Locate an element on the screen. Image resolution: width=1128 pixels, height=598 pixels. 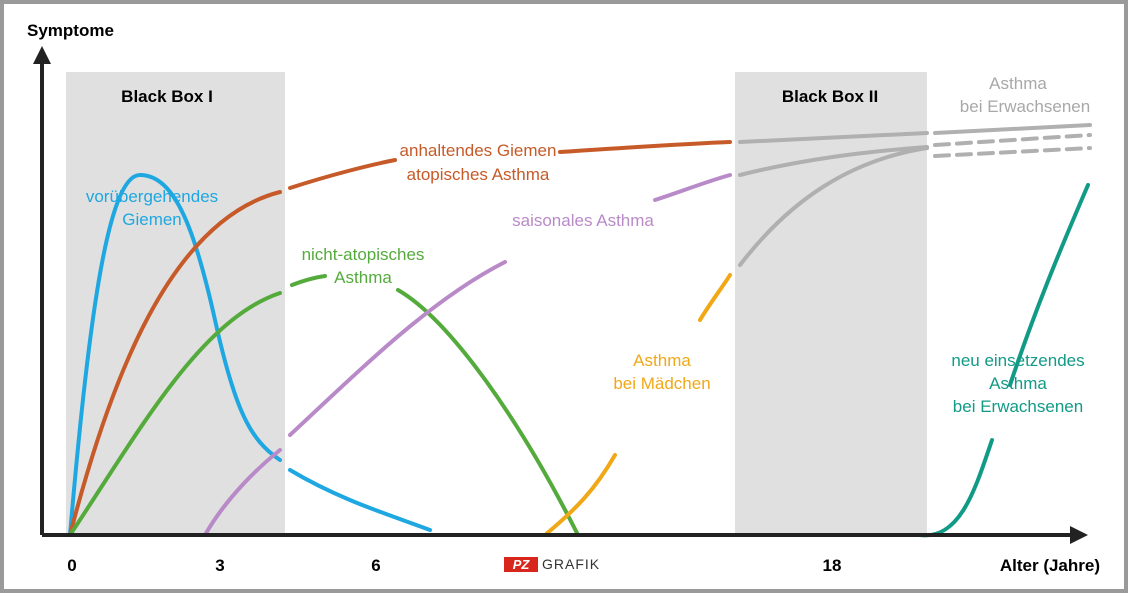
curve-label: Giemen is located at coordinates (152, 219).